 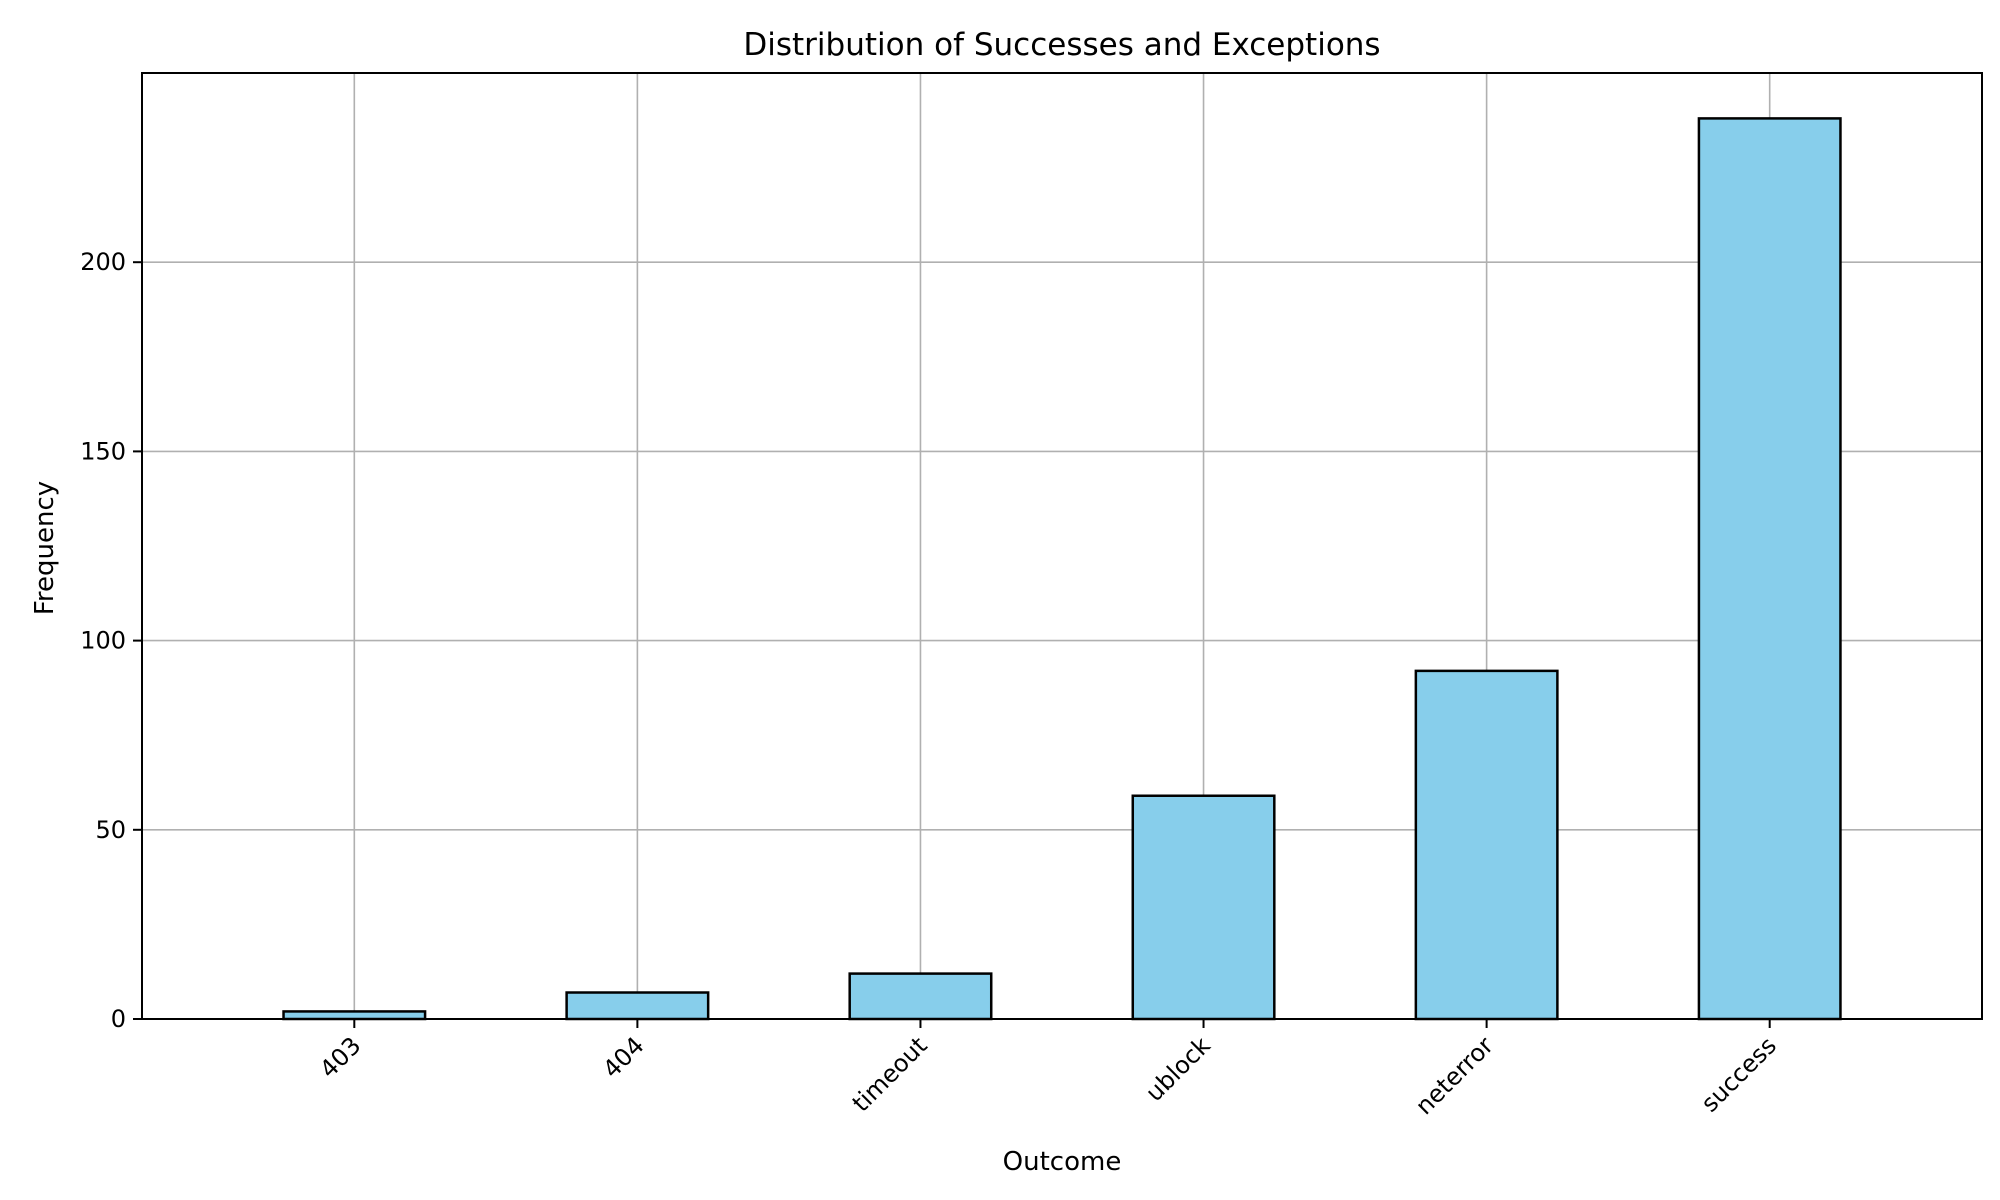 What do you see at coordinates (1486, 845) in the screenshot?
I see `bar-neterror` at bounding box center [1486, 845].